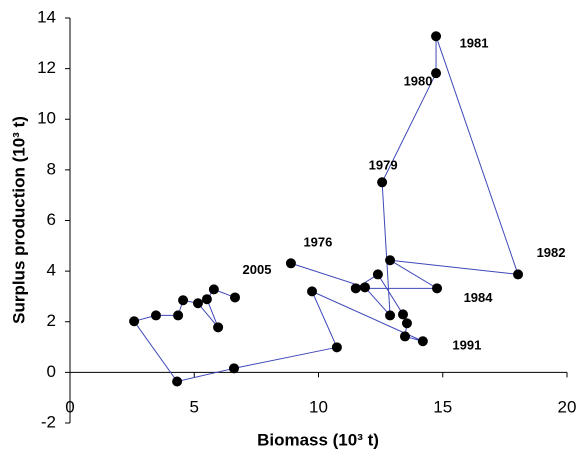 Image resolution: width=586 pixels, height=464 pixels. What do you see at coordinates (46, 118) in the screenshot?
I see `y-tick-label: 10` at bounding box center [46, 118].